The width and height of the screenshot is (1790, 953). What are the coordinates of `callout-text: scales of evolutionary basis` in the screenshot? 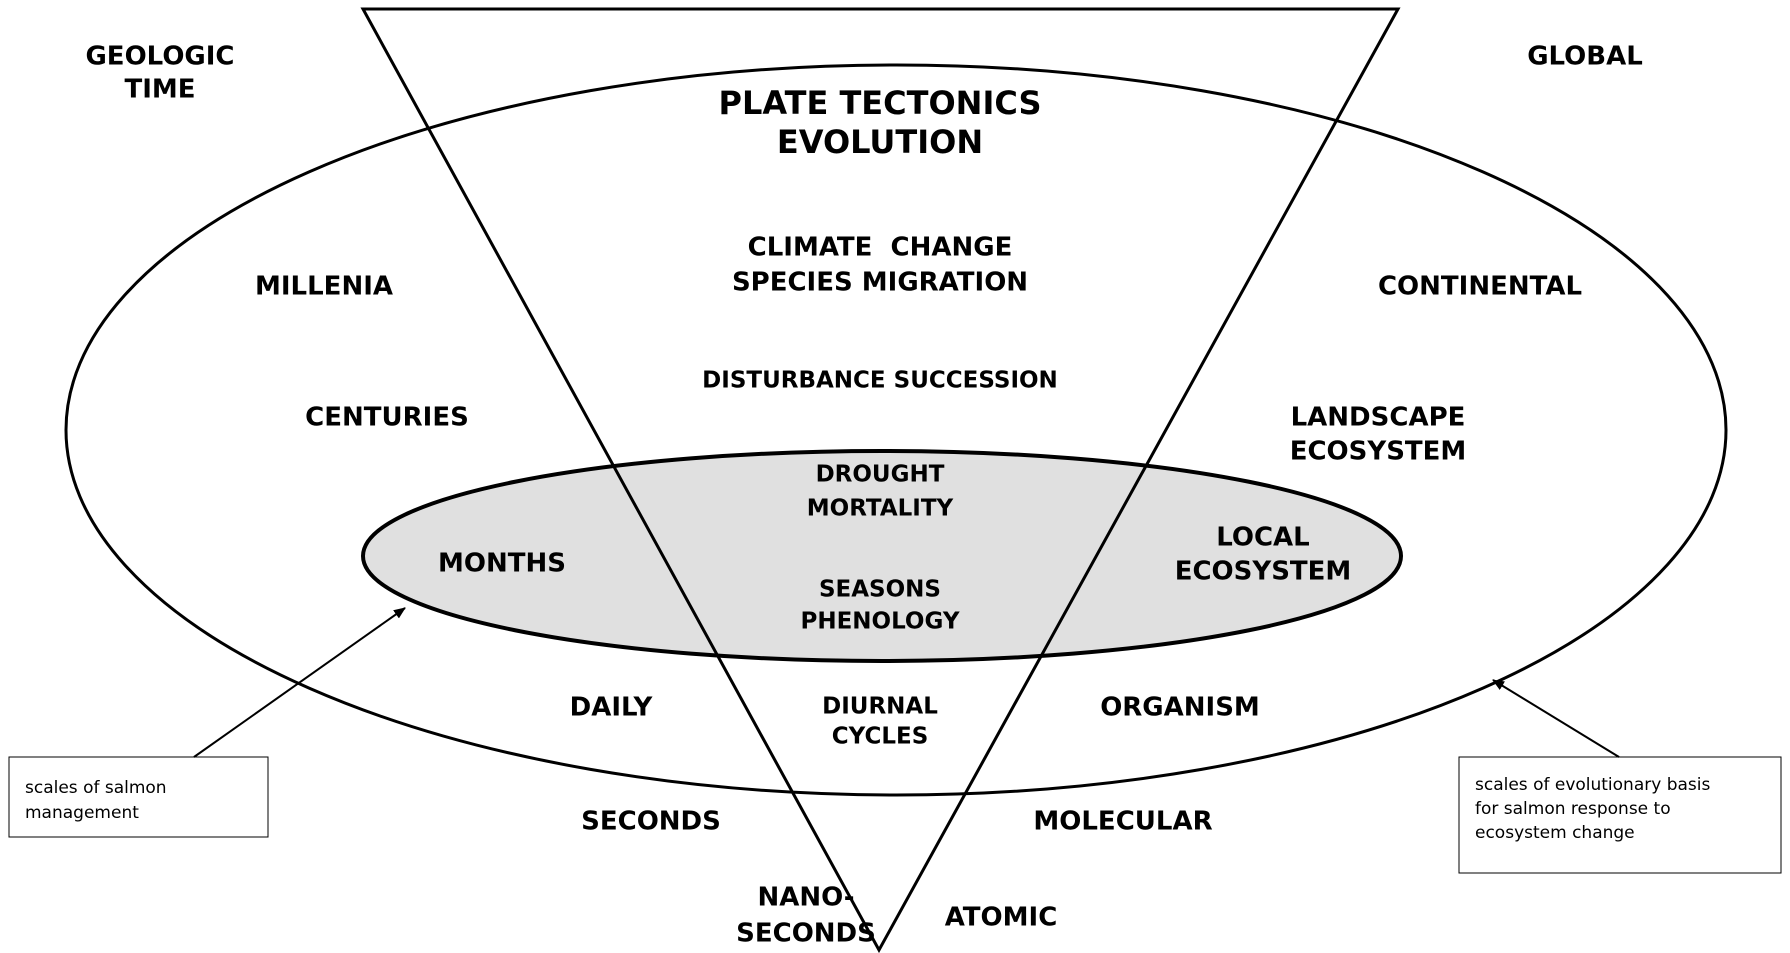 It's located at (1592, 785).